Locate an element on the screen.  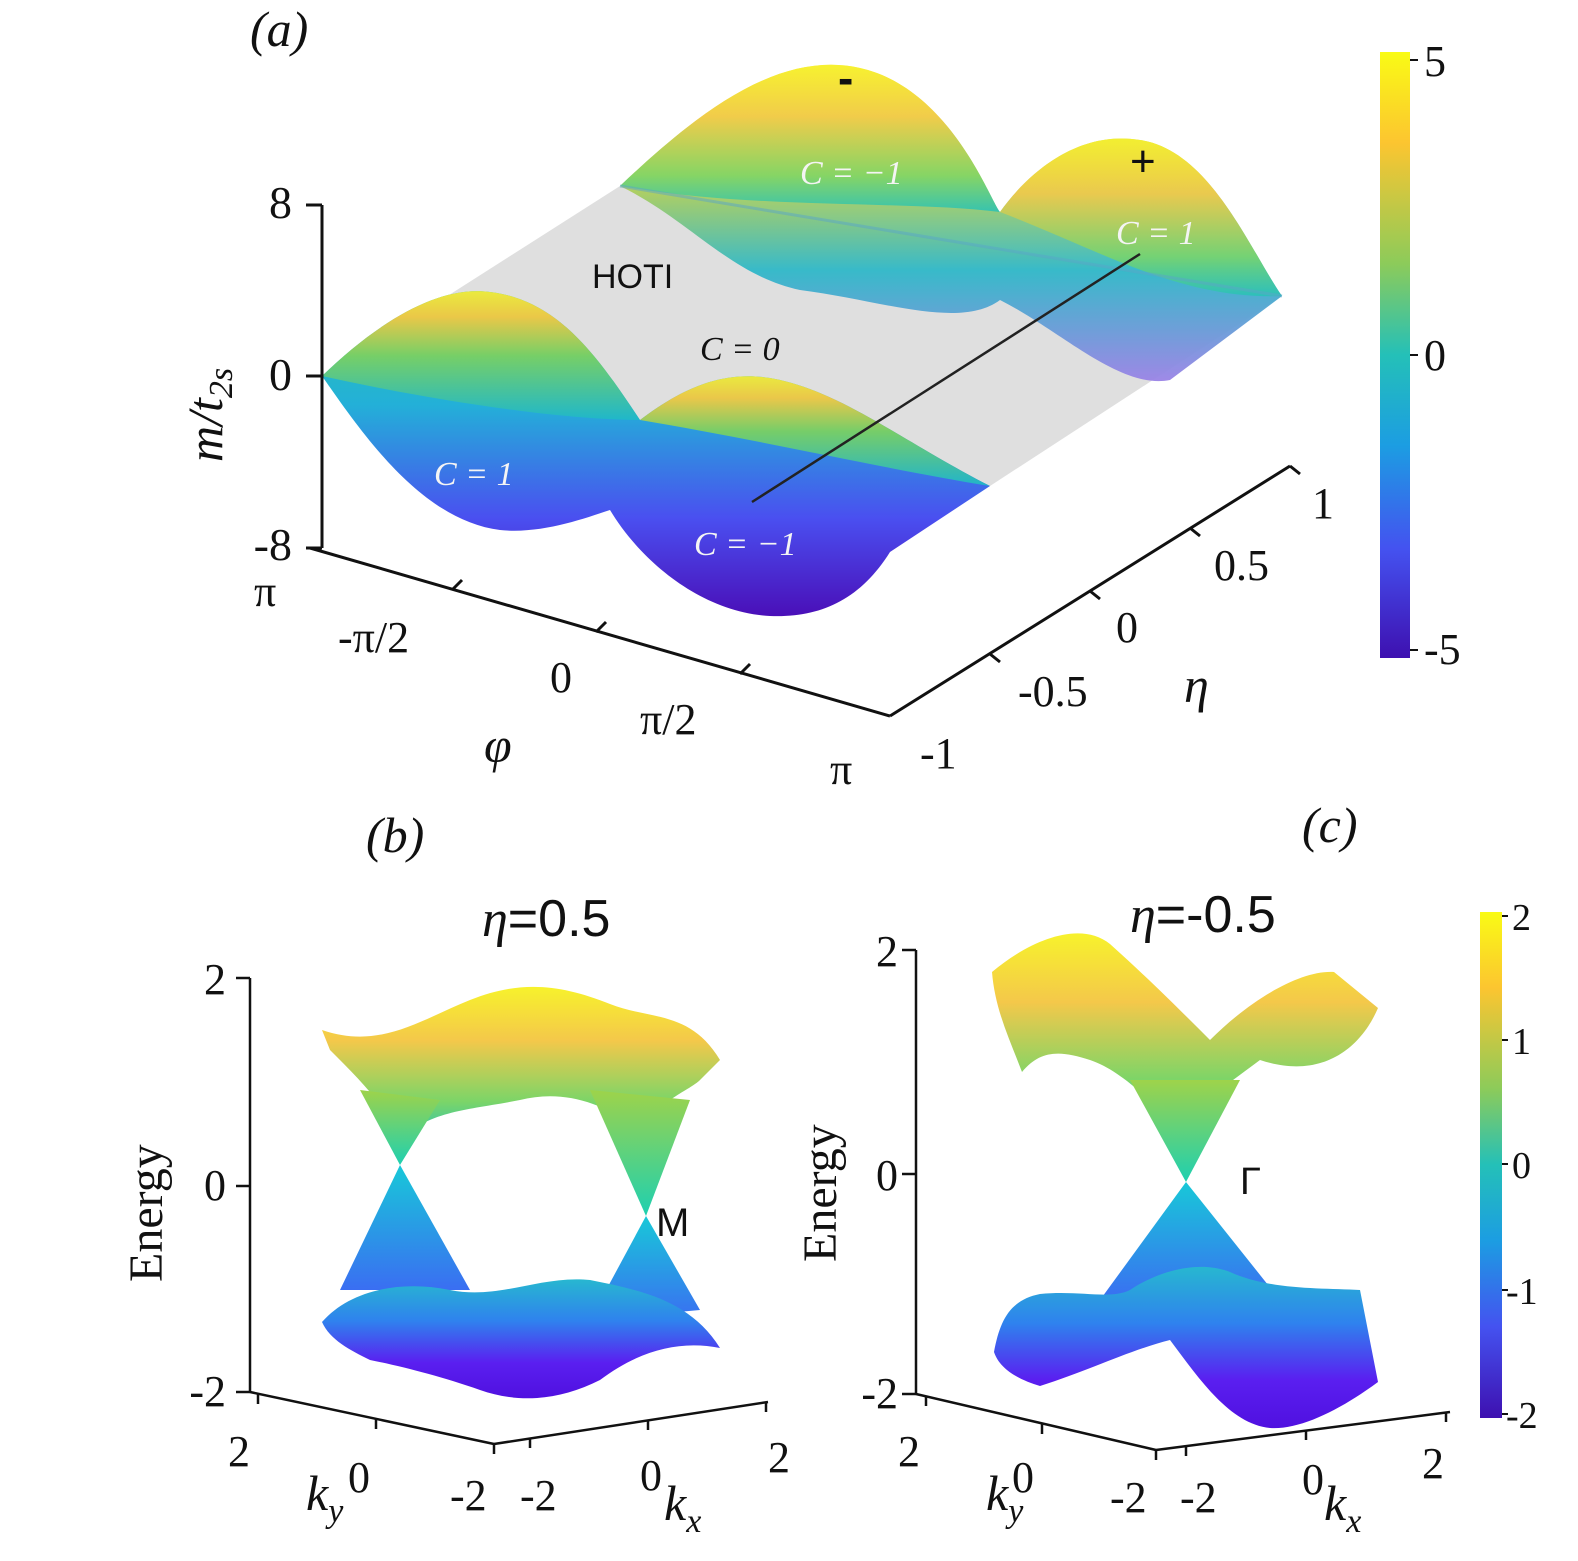
panel-c-title: η=-0.5 is located at coordinates (1203, 915).